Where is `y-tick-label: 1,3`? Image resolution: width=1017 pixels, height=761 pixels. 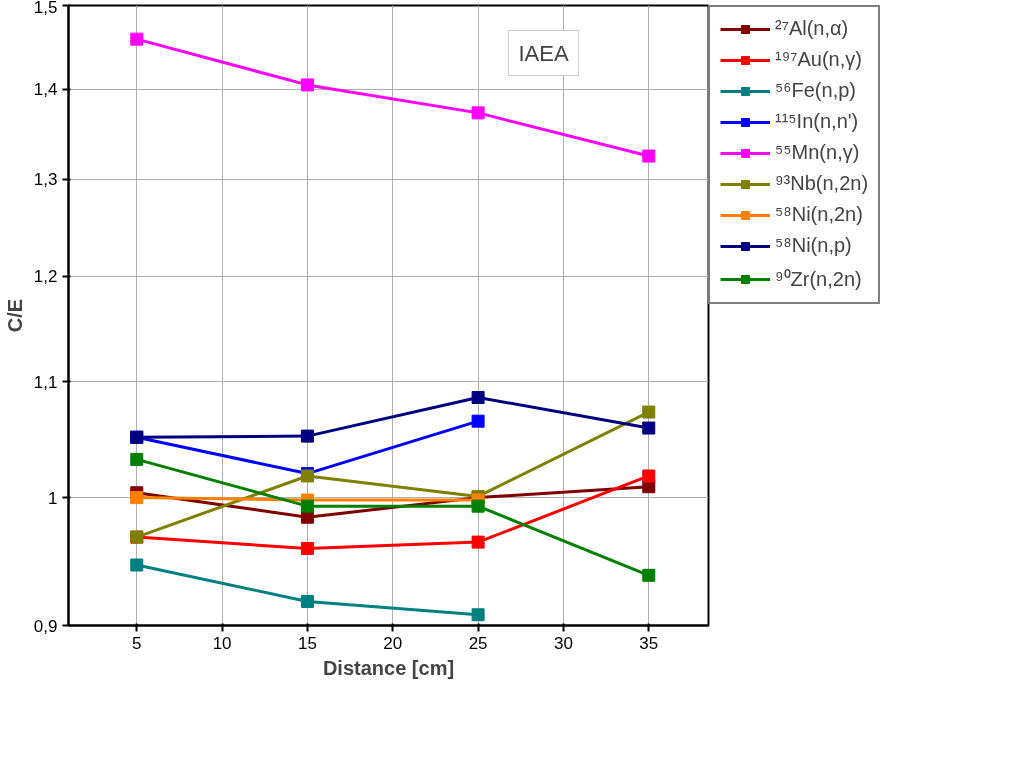 y-tick-label: 1,3 is located at coordinates (45, 180).